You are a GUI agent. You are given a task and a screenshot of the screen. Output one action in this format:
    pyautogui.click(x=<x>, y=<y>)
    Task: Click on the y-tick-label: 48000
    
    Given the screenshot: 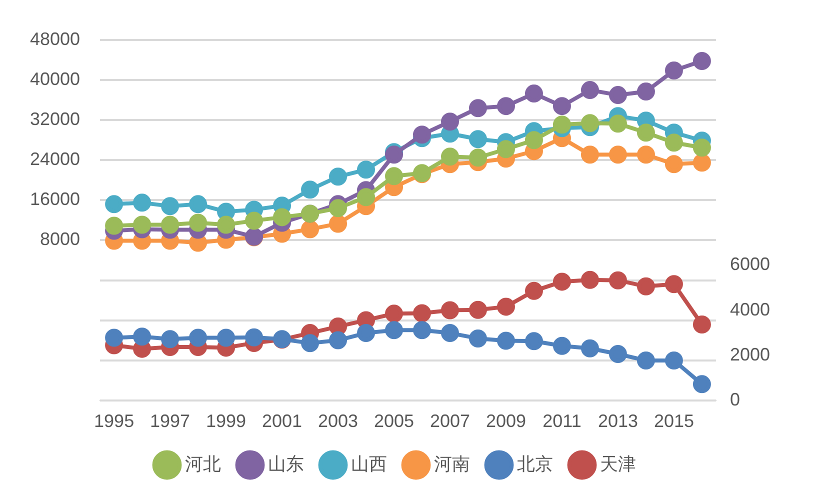 What is the action you would take?
    pyautogui.click(x=55, y=38)
    